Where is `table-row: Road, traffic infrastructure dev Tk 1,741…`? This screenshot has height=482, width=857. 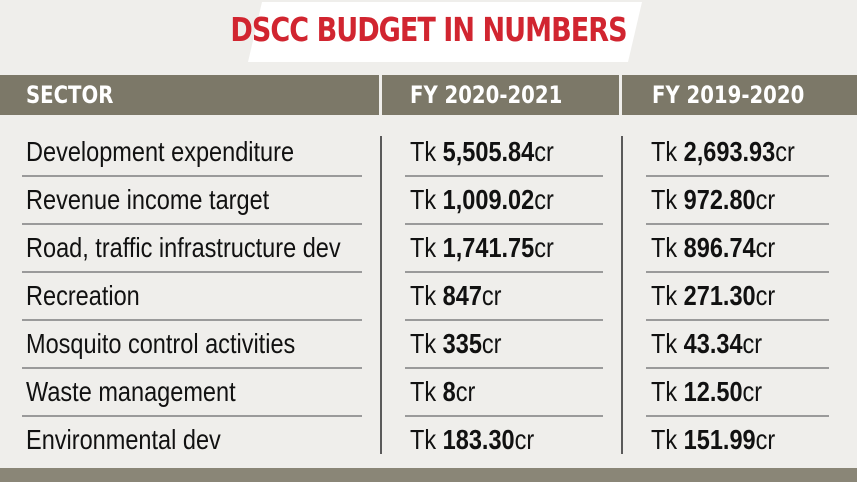 table-row: Road, traffic infrastructure dev Tk 1,741… is located at coordinates (428, 248).